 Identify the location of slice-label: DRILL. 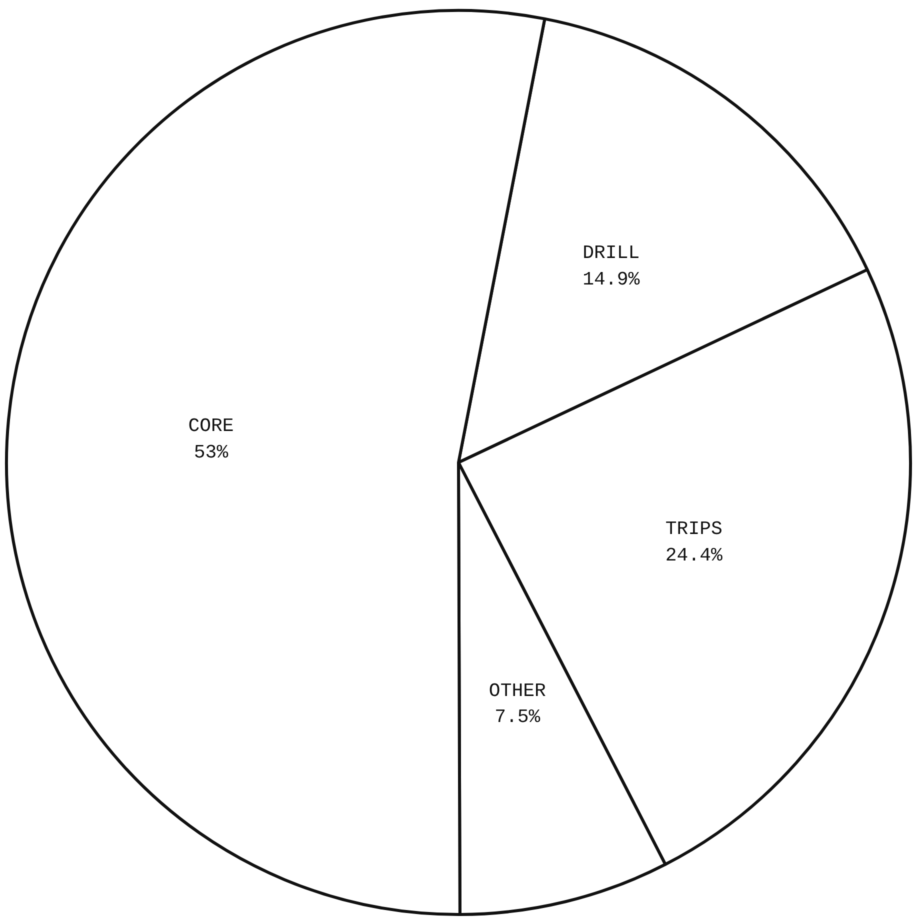
(611, 253).